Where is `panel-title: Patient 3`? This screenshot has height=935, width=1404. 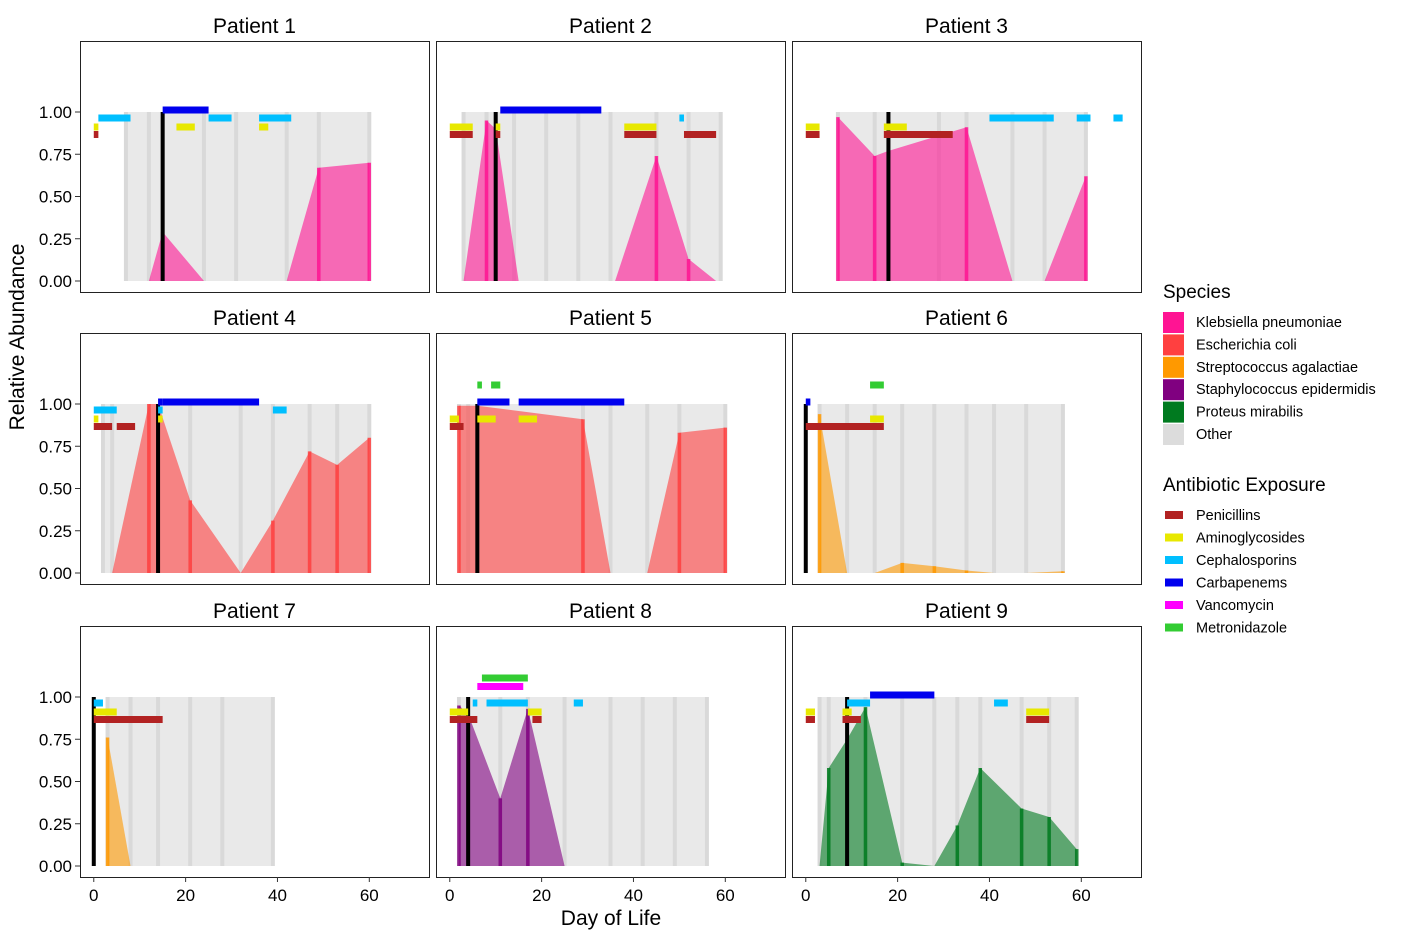 panel-title: Patient 3 is located at coordinates (966, 26).